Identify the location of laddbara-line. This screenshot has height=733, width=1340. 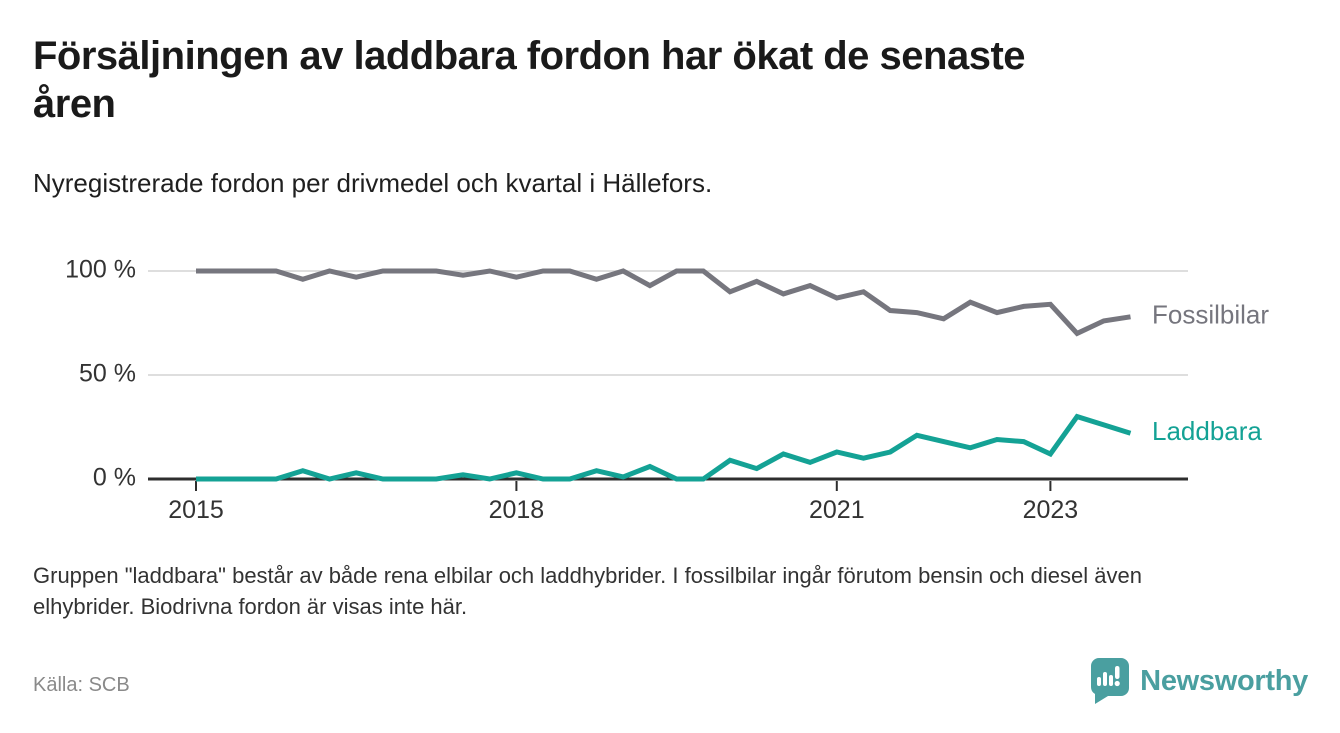
(664, 447).